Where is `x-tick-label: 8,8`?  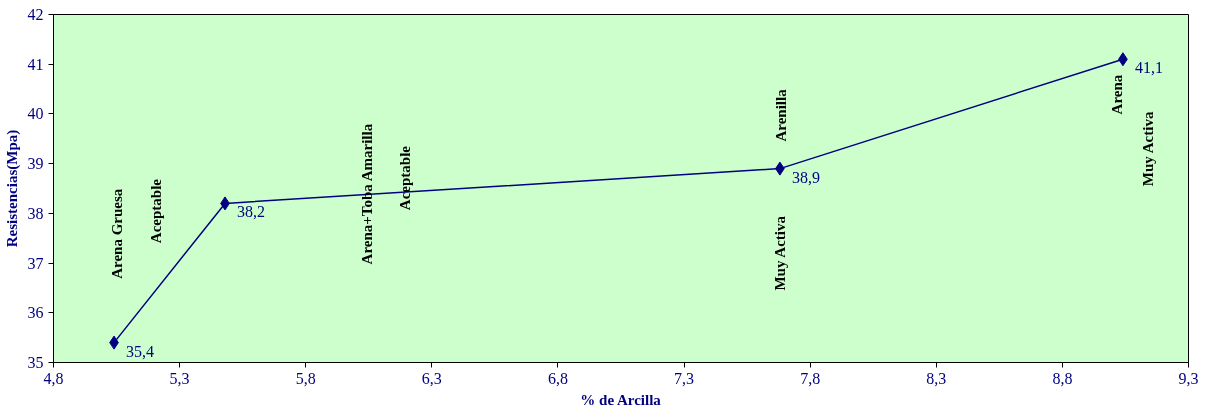
x-tick-label: 8,8 is located at coordinates (1062, 378).